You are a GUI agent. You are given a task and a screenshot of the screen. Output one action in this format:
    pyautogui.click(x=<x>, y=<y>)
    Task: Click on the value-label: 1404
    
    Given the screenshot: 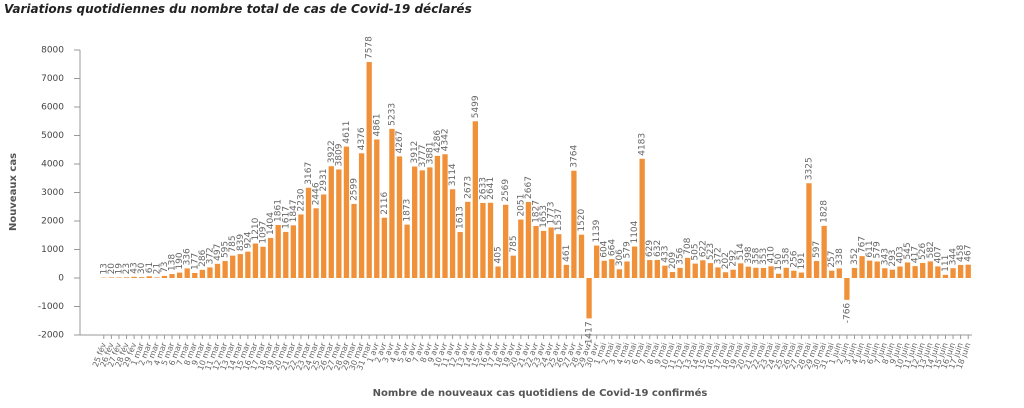 What is the action you would take?
    pyautogui.click(x=271, y=223)
    